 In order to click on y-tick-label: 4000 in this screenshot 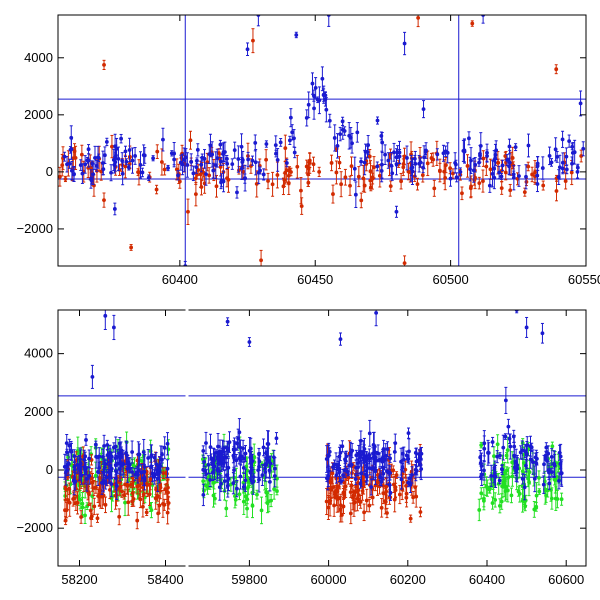, I will do `click(38, 57)`.